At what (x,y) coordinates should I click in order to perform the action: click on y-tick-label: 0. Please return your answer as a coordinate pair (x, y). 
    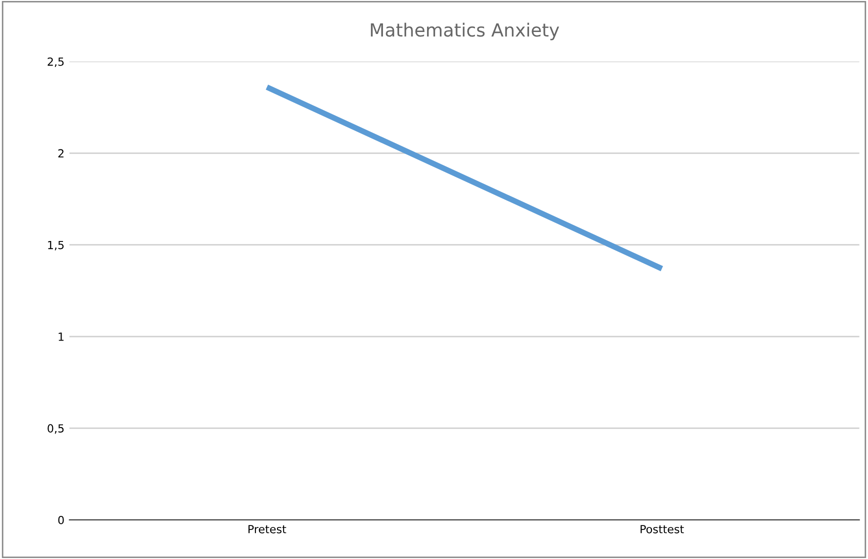
    Looking at the image, I should click on (61, 520).